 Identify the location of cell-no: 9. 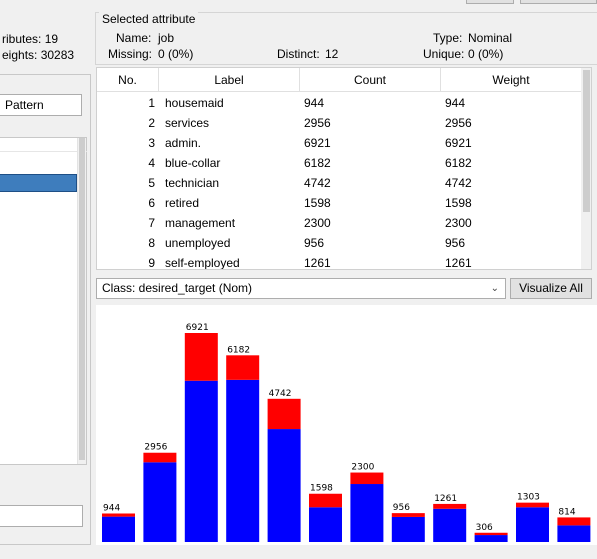
(151, 263).